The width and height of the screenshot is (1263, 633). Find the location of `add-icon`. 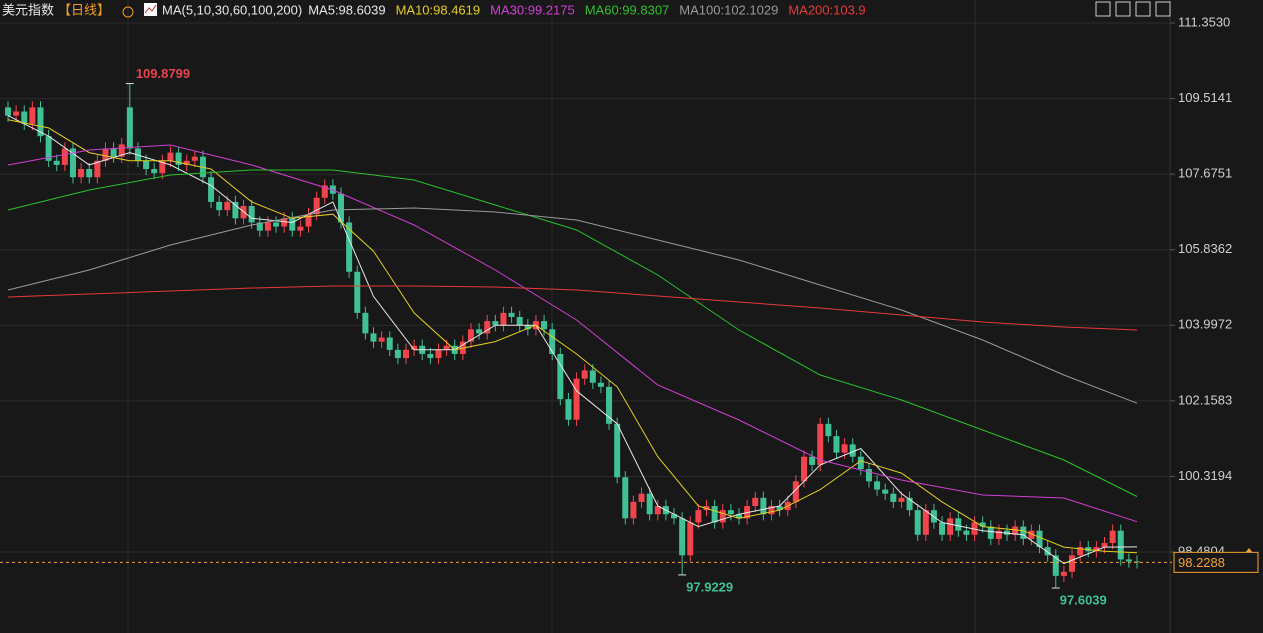

add-icon is located at coordinates (128, 12).